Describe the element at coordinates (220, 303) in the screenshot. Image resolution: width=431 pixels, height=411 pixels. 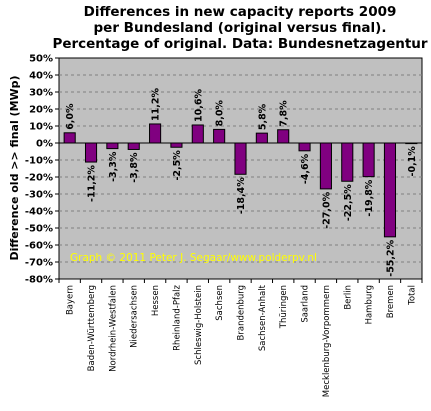
I see `x-tick-label: Sachsen` at that location.